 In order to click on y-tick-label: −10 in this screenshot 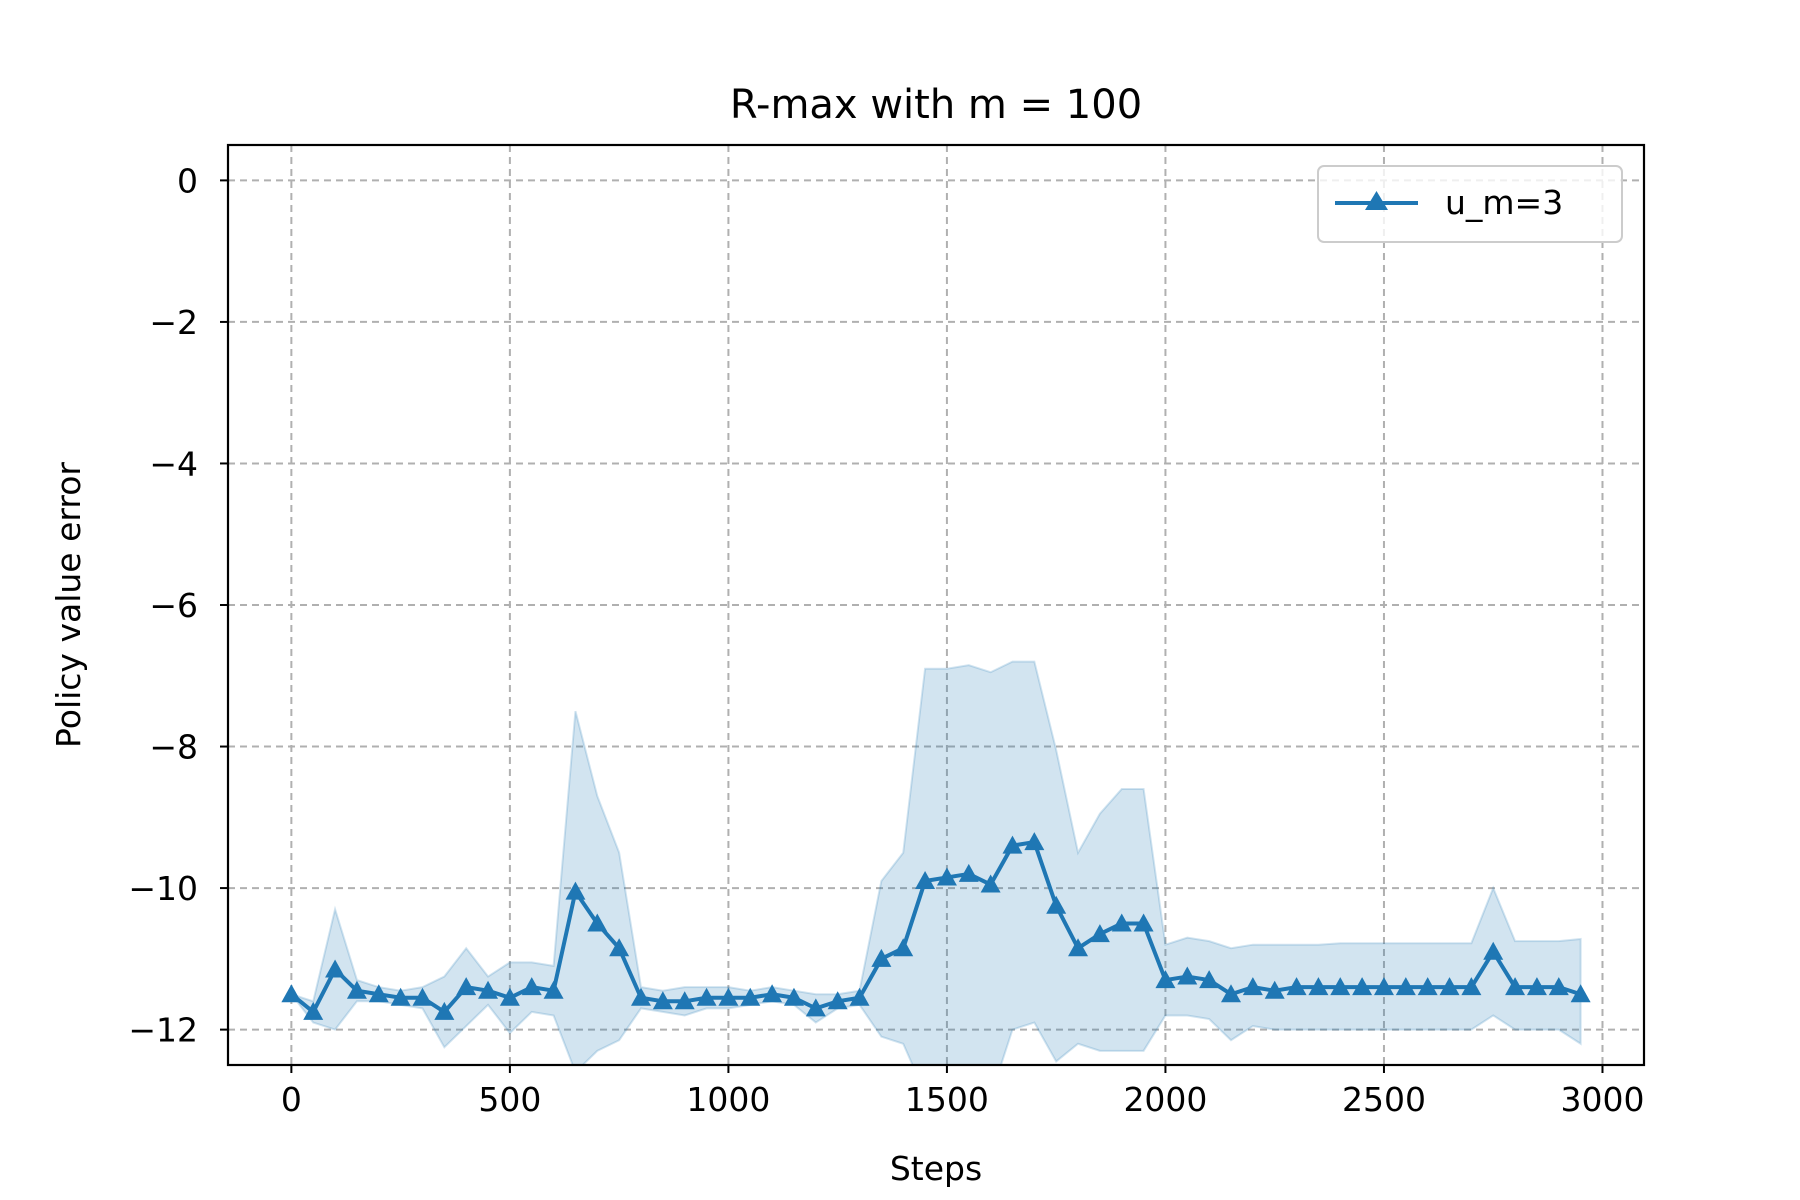, I will do `click(163, 888)`.